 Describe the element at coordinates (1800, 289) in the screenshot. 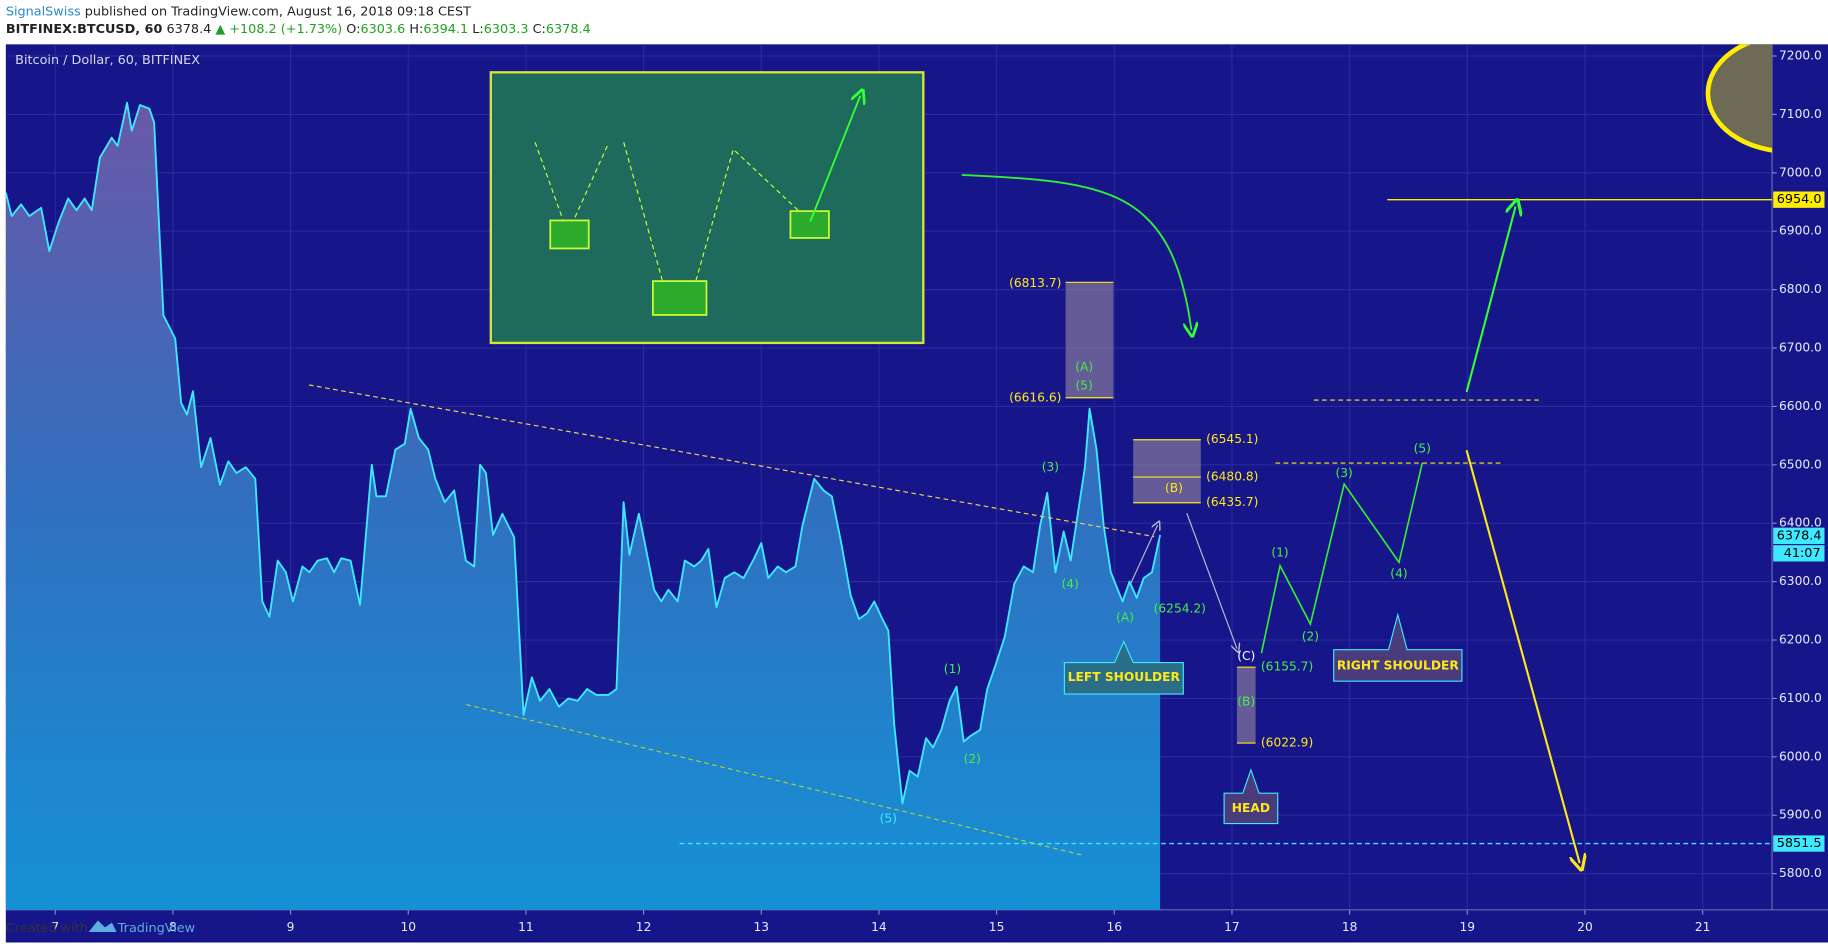

I see `y-tick-label: 6800.0` at that location.